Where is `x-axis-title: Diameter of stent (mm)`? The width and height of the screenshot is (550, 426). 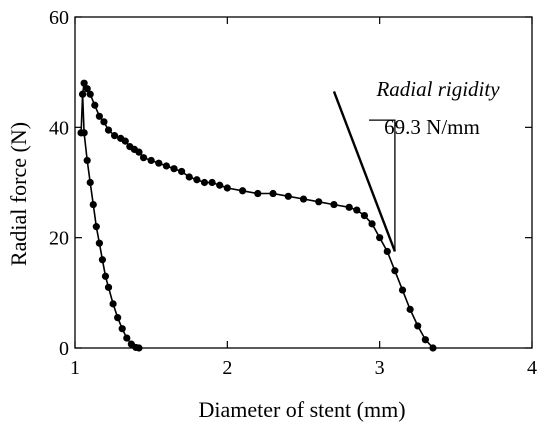
x-axis-title: Diameter of stent (mm) is located at coordinates (301, 409).